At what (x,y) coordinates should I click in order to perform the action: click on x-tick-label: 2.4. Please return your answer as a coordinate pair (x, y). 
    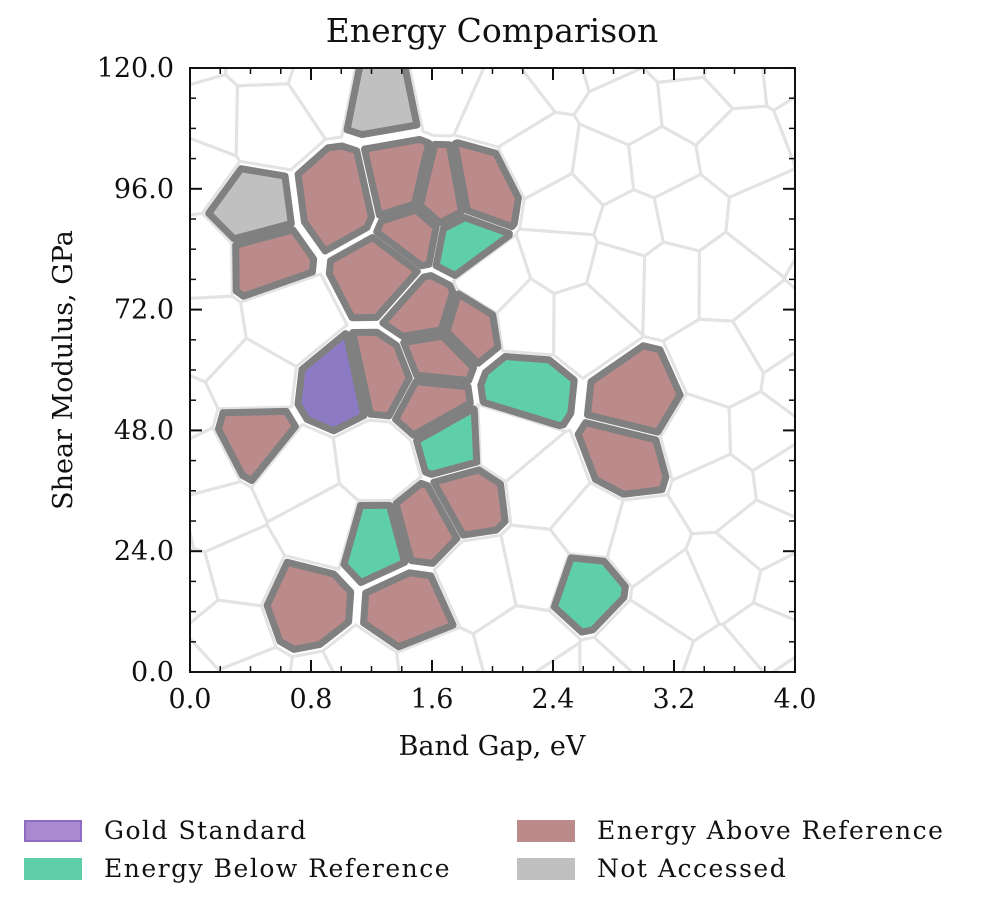
    Looking at the image, I should click on (553, 699).